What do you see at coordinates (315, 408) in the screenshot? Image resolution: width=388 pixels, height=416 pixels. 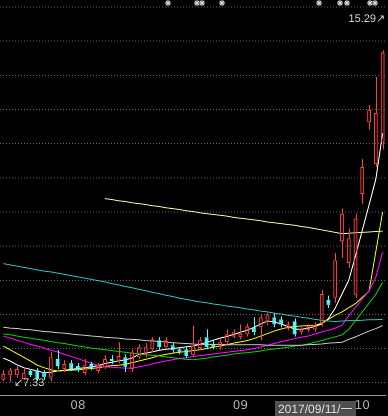 I see `text: 2017/09/11/一` at bounding box center [315, 408].